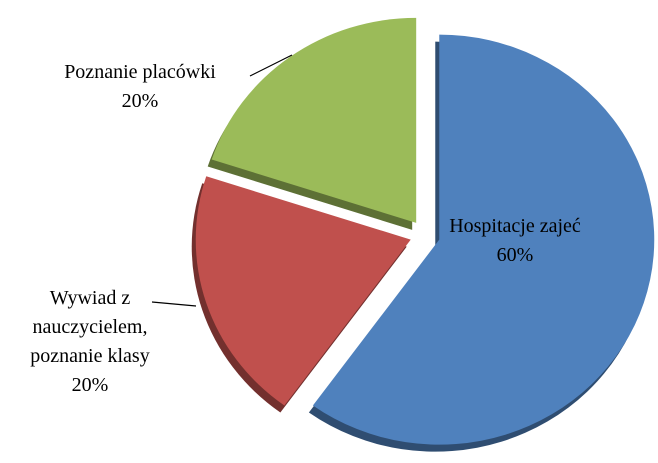 Image resolution: width=658 pixels, height=463 pixels. Describe the element at coordinates (515, 226) in the screenshot. I see `category-label: Hospitacje zajeć` at that location.